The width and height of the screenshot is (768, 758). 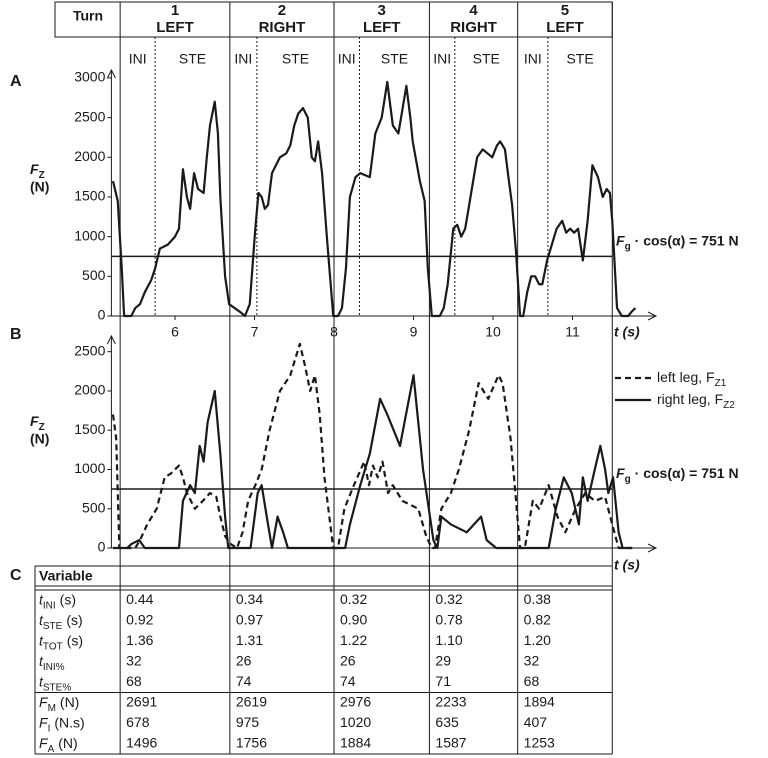 I want to click on table-cell: 68, so click(x=532, y=681).